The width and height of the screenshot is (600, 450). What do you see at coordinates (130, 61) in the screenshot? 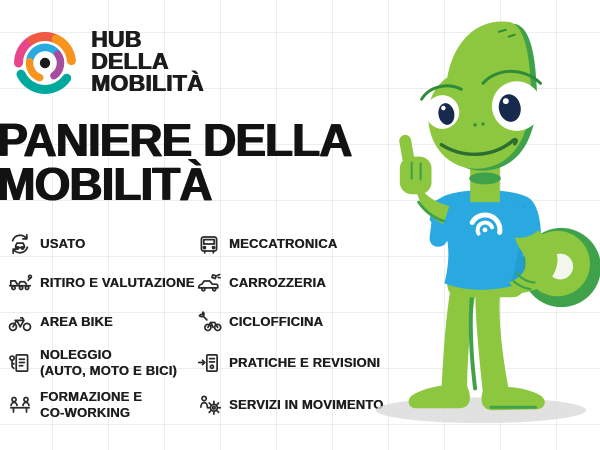
I see `brand-line: DELLA` at bounding box center [130, 61].